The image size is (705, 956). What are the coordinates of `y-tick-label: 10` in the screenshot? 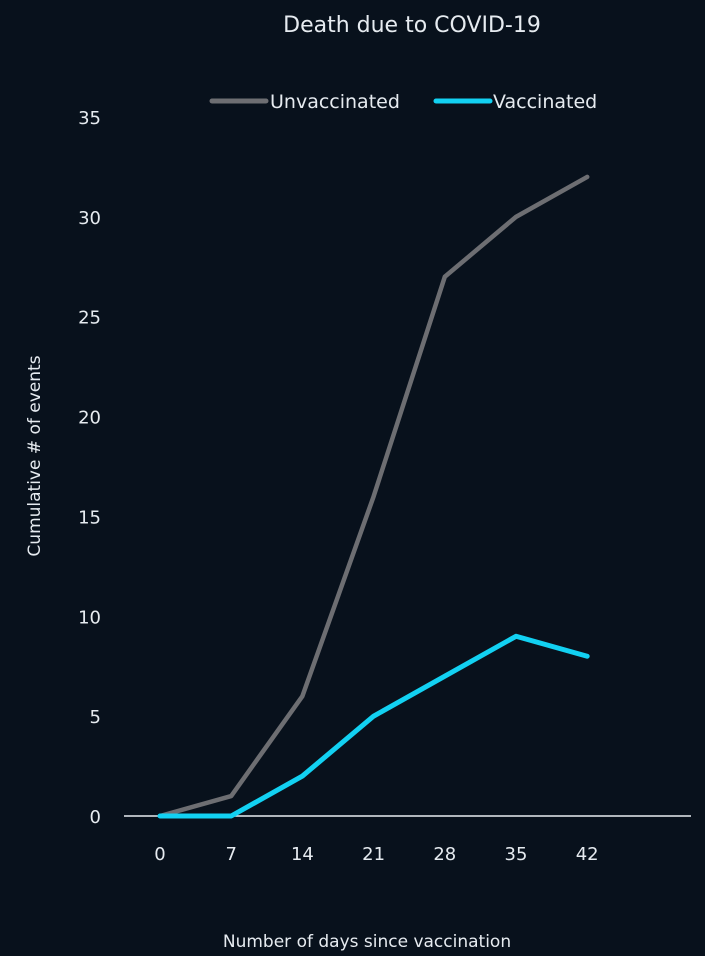 It's located at (89, 617).